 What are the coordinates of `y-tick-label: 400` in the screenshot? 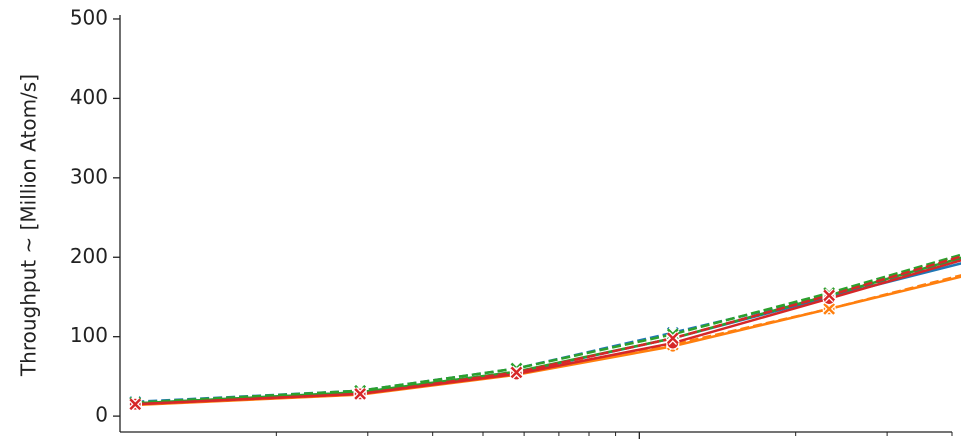 It's located at (89, 97).